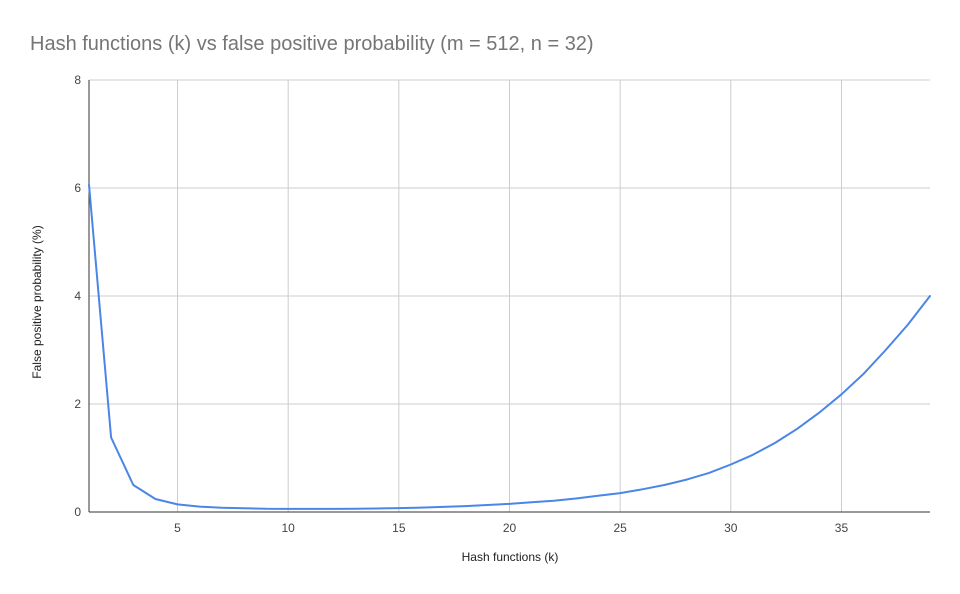 This screenshot has height=594, width=960. I want to click on y-axis-title: False positive probability (%), so click(37, 301).